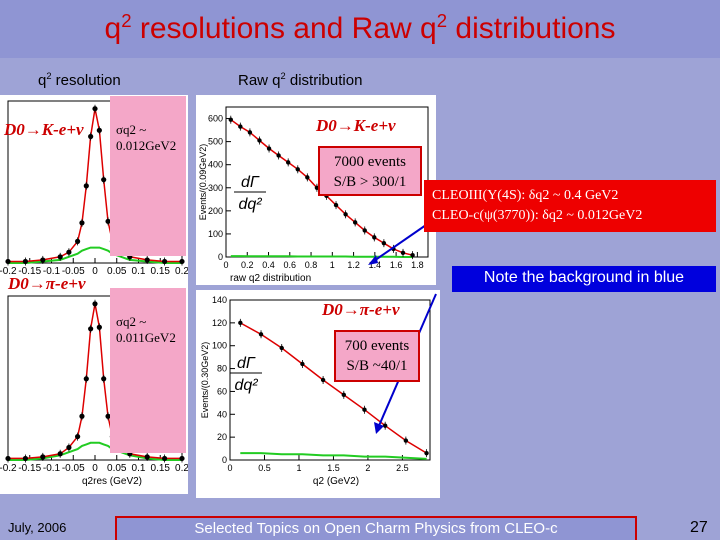  I want to click on y-tick-label: 400, so click(215, 165).